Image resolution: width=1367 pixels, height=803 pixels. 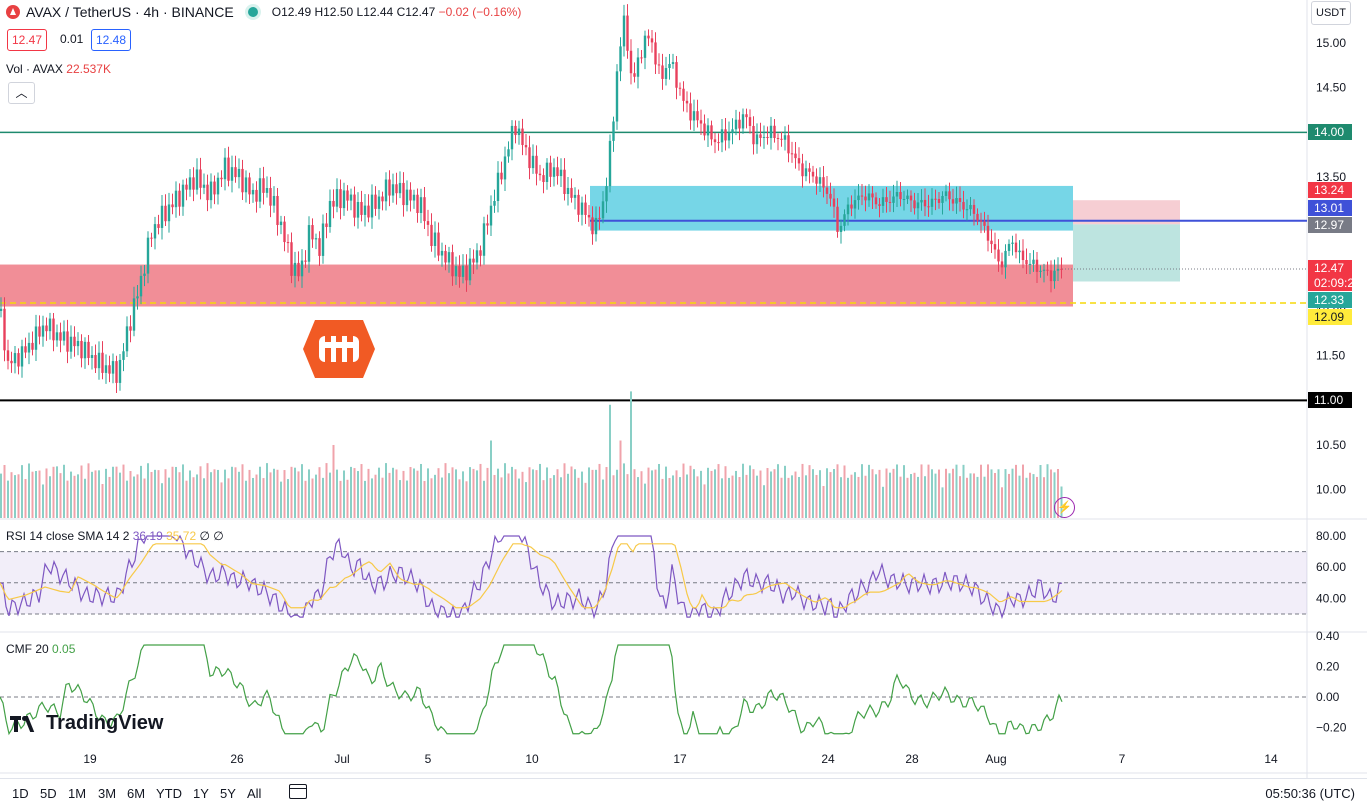 What do you see at coordinates (828, 759) in the screenshot?
I see `time-tick: 24` at bounding box center [828, 759].